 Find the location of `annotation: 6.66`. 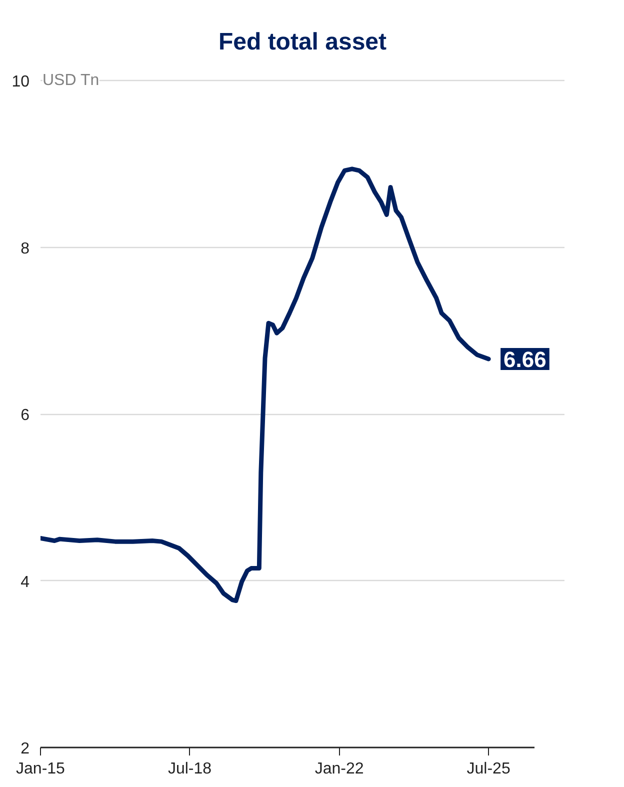

annotation: 6.66 is located at coordinates (525, 359).